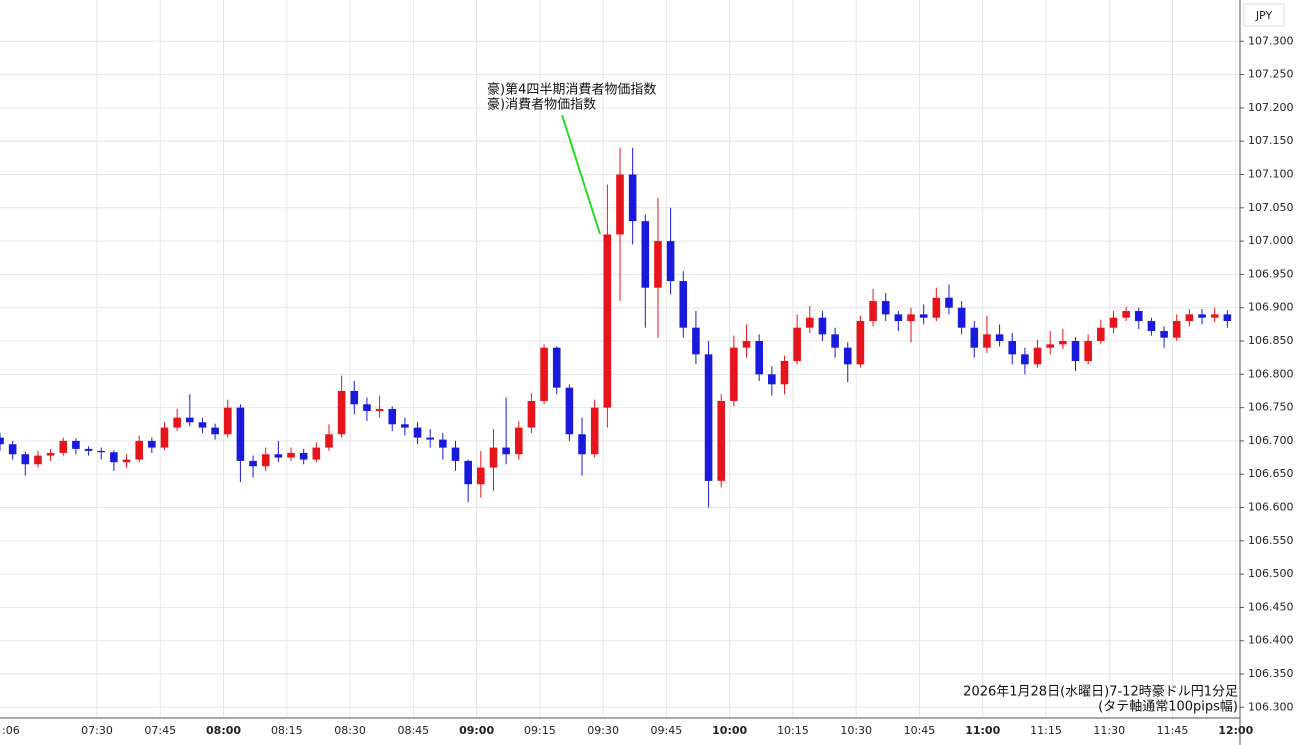  What do you see at coordinates (540, 730) in the screenshot?
I see `x-tick-label: 09:15` at bounding box center [540, 730].